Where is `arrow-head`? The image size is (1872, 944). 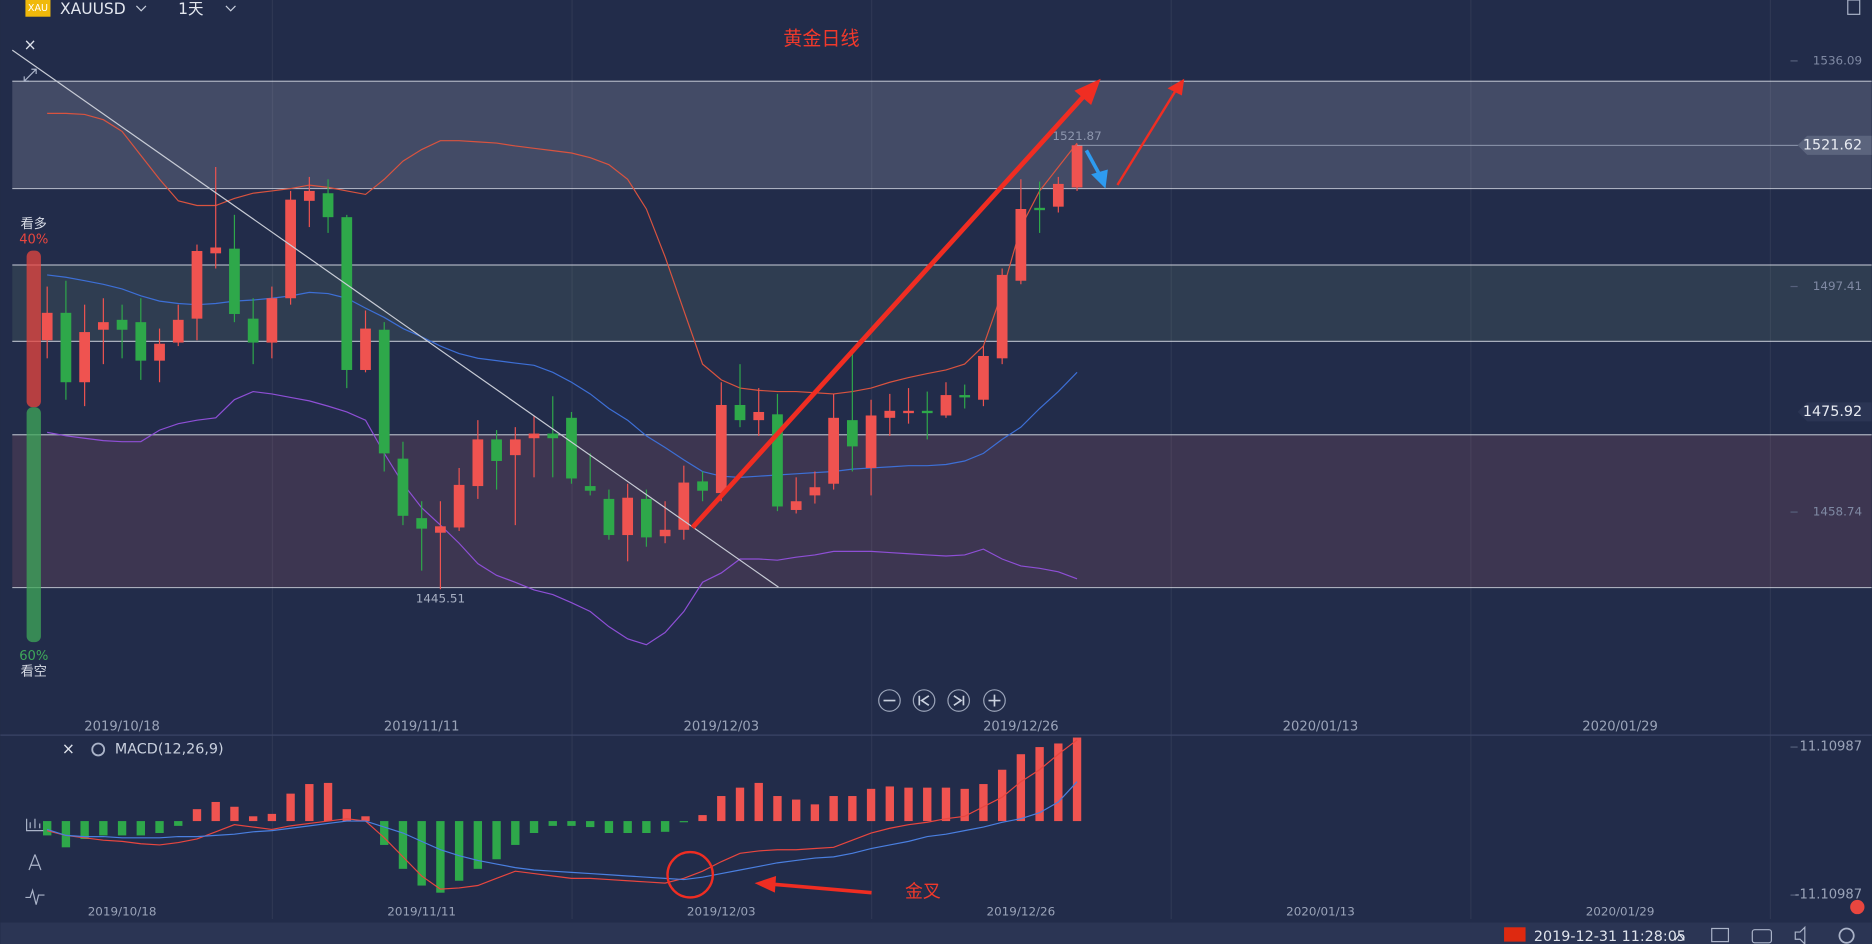 arrow-head is located at coordinates (1099, 179).